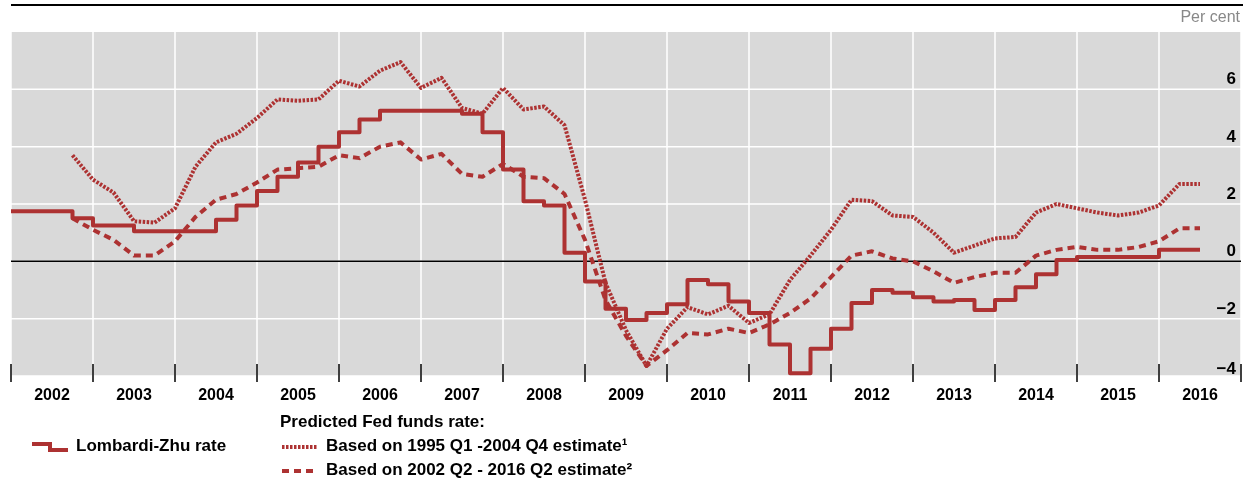 This screenshot has width=1252, height=486. I want to click on x-tick-label: 2013, so click(954, 394).